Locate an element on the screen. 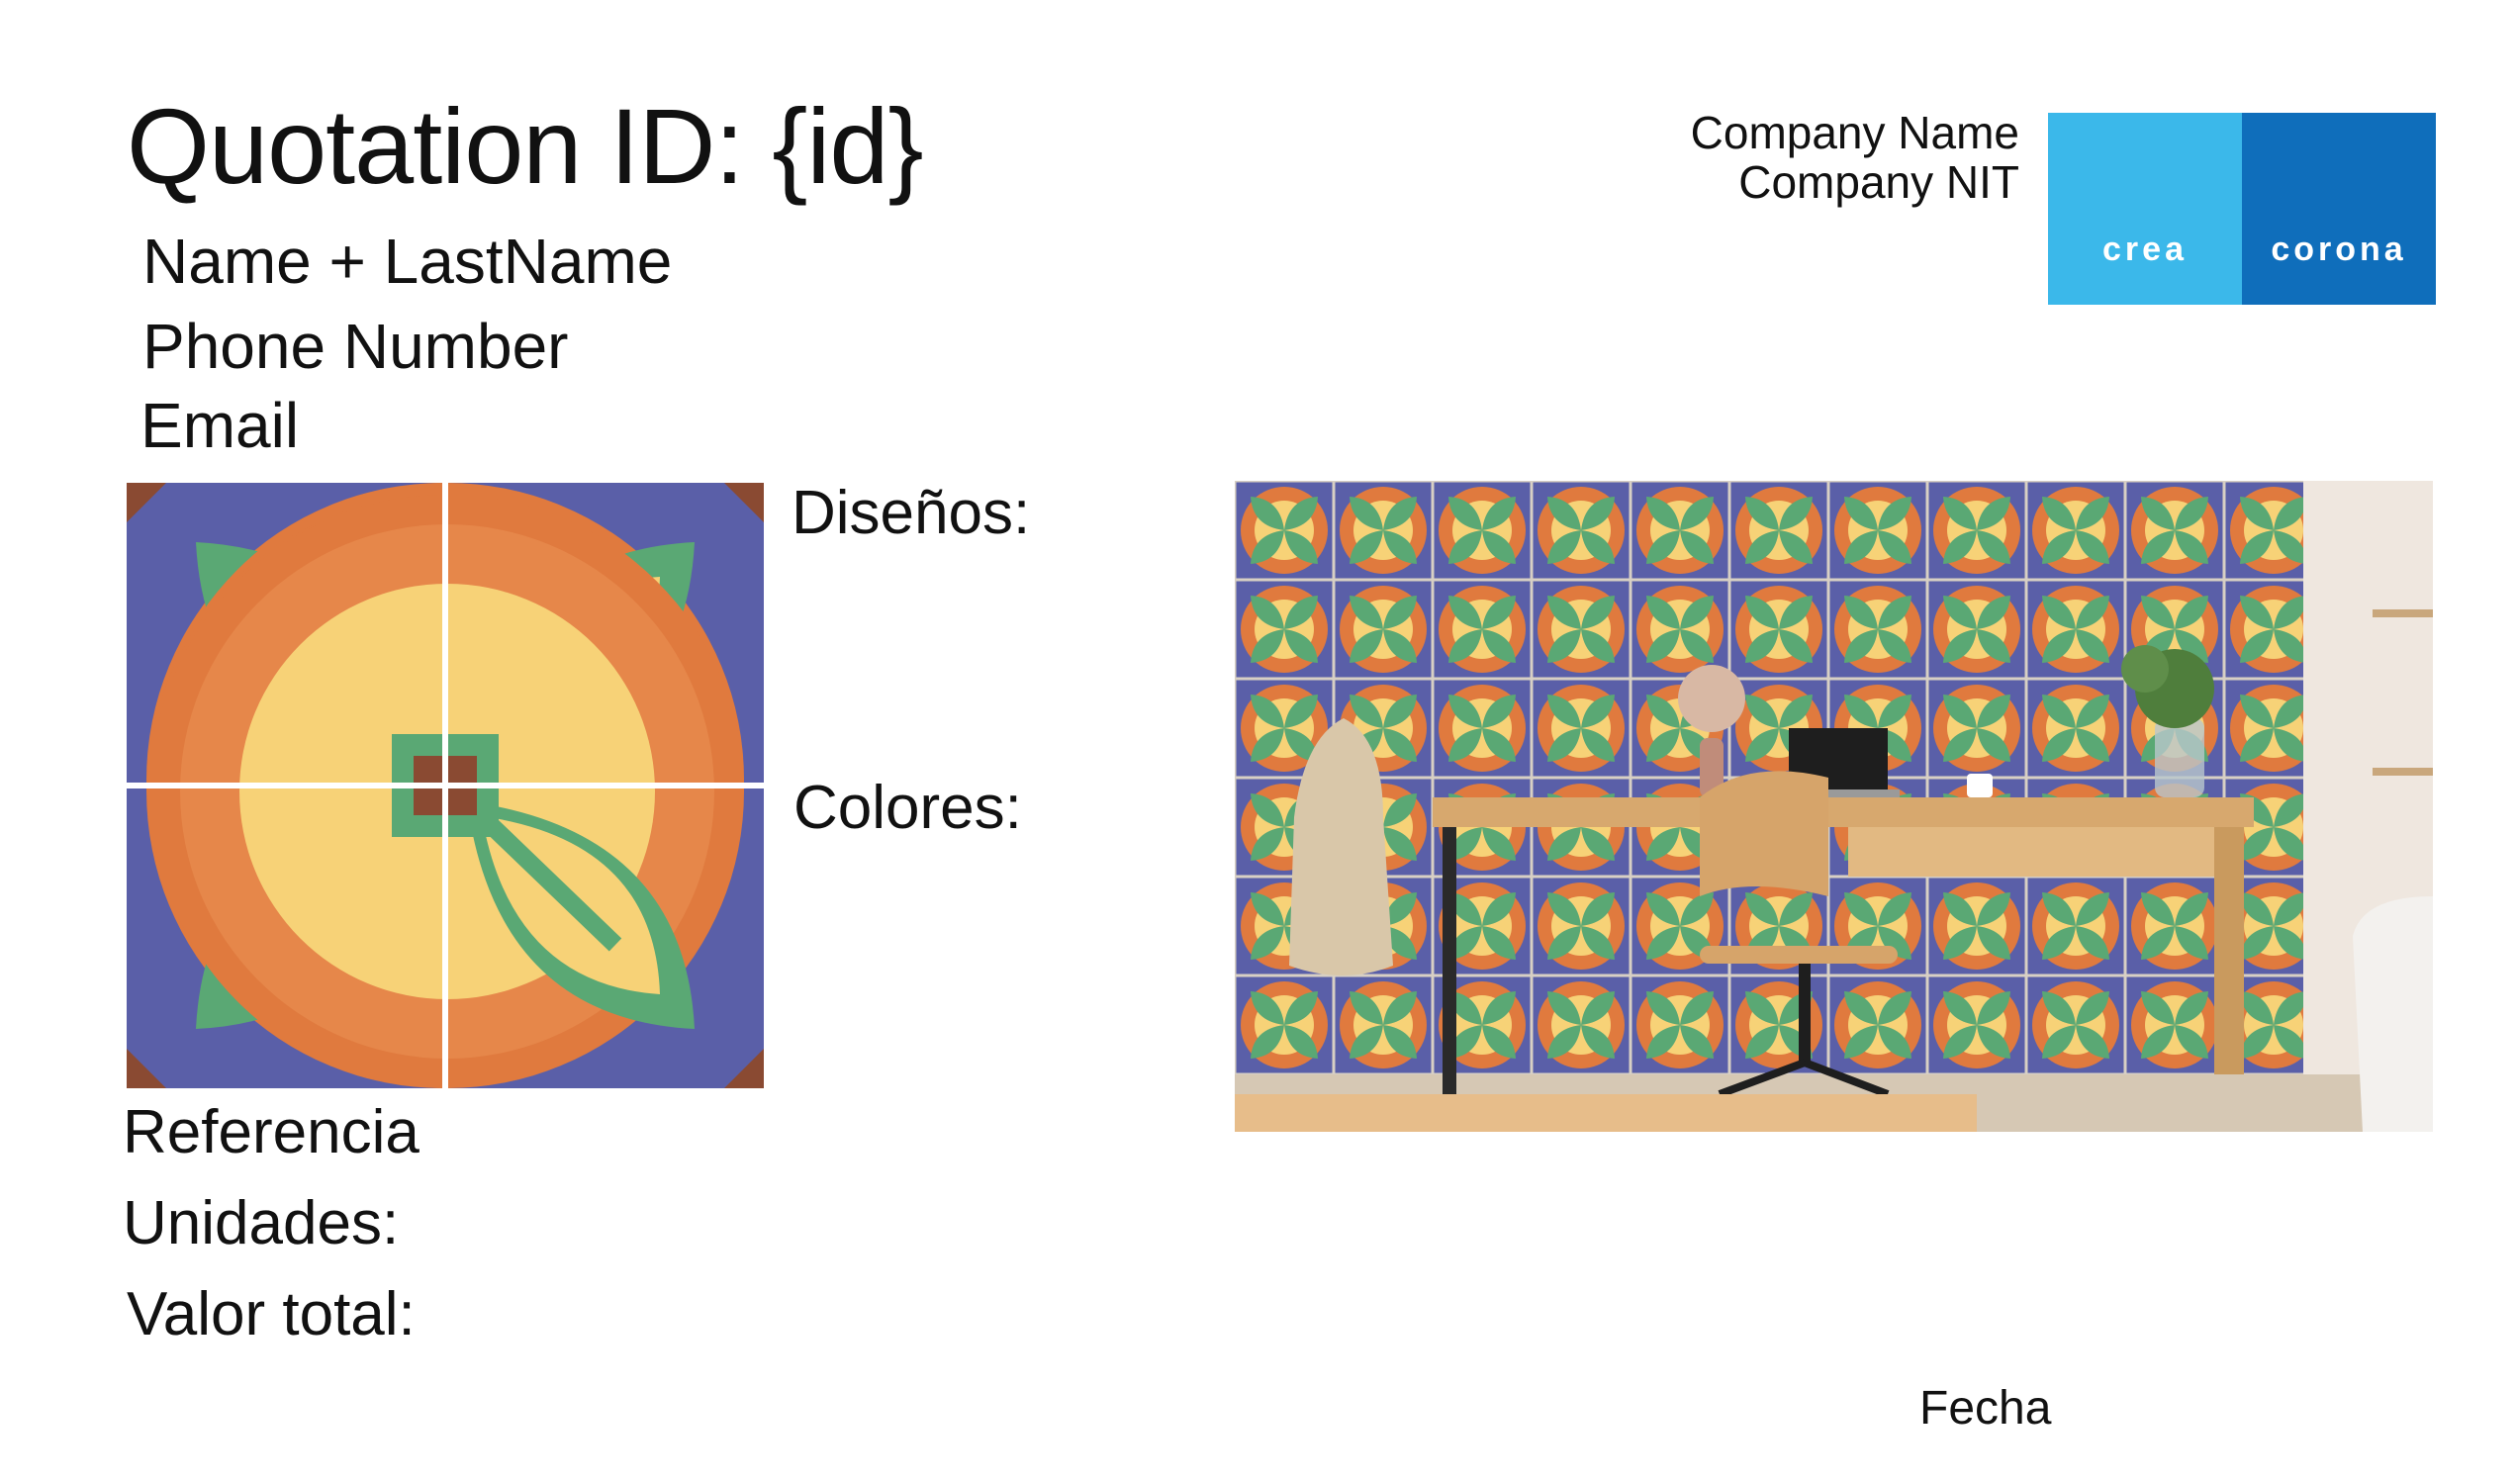  company-name: Company Name is located at coordinates (1855, 132).